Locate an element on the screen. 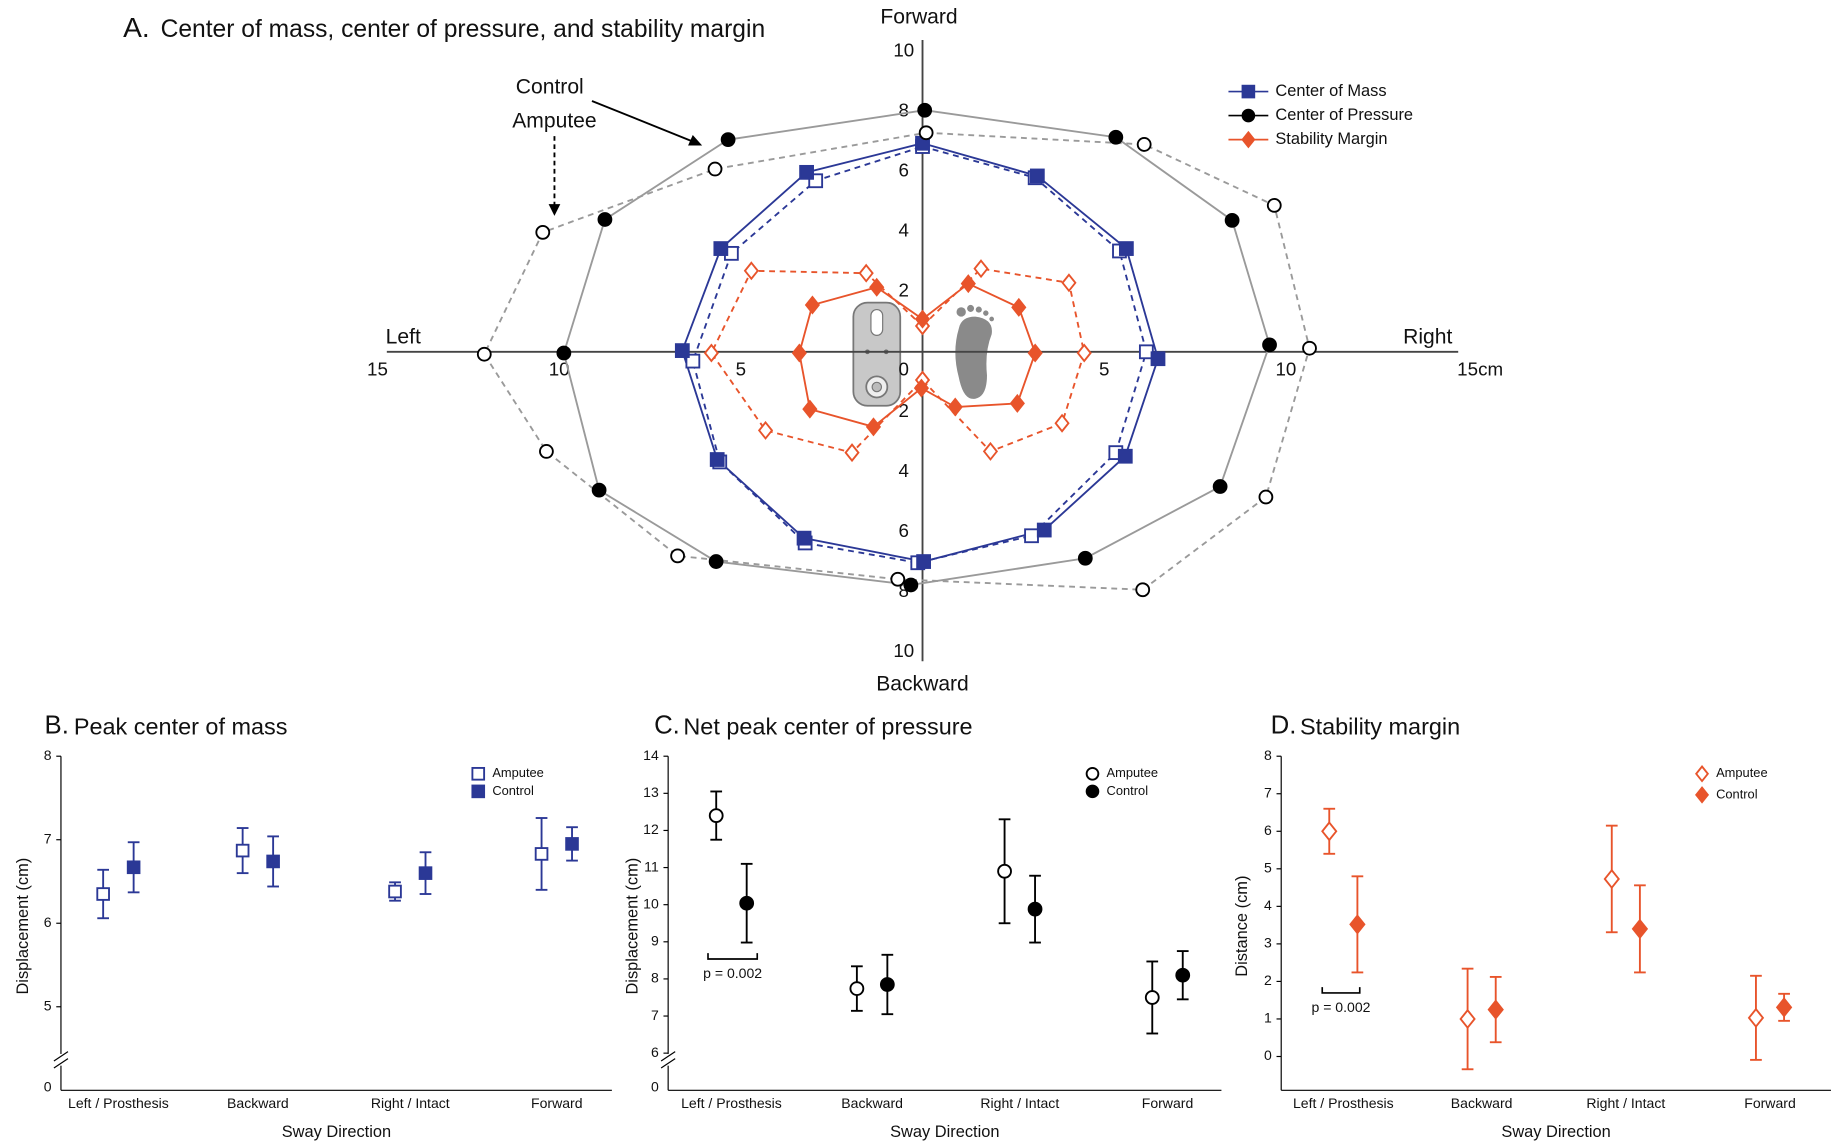 This screenshot has width=1838, height=1142. legend-label: Center of Mass is located at coordinates (1330, 91).